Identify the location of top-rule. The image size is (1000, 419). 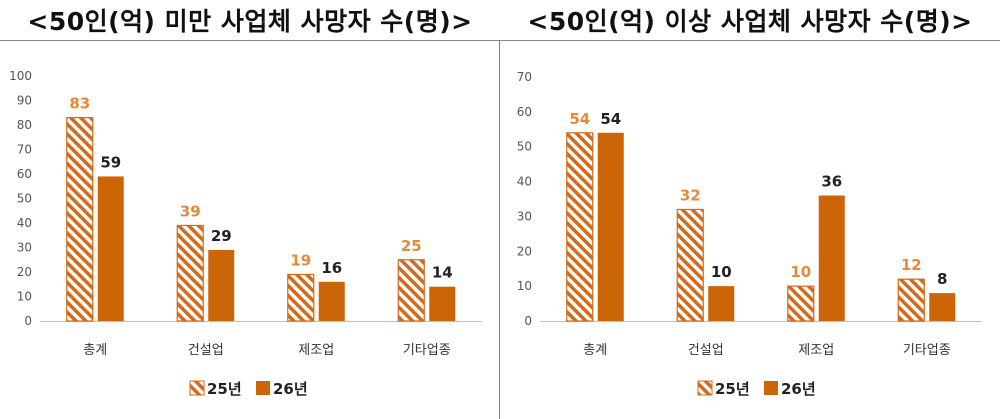
(500, 40).